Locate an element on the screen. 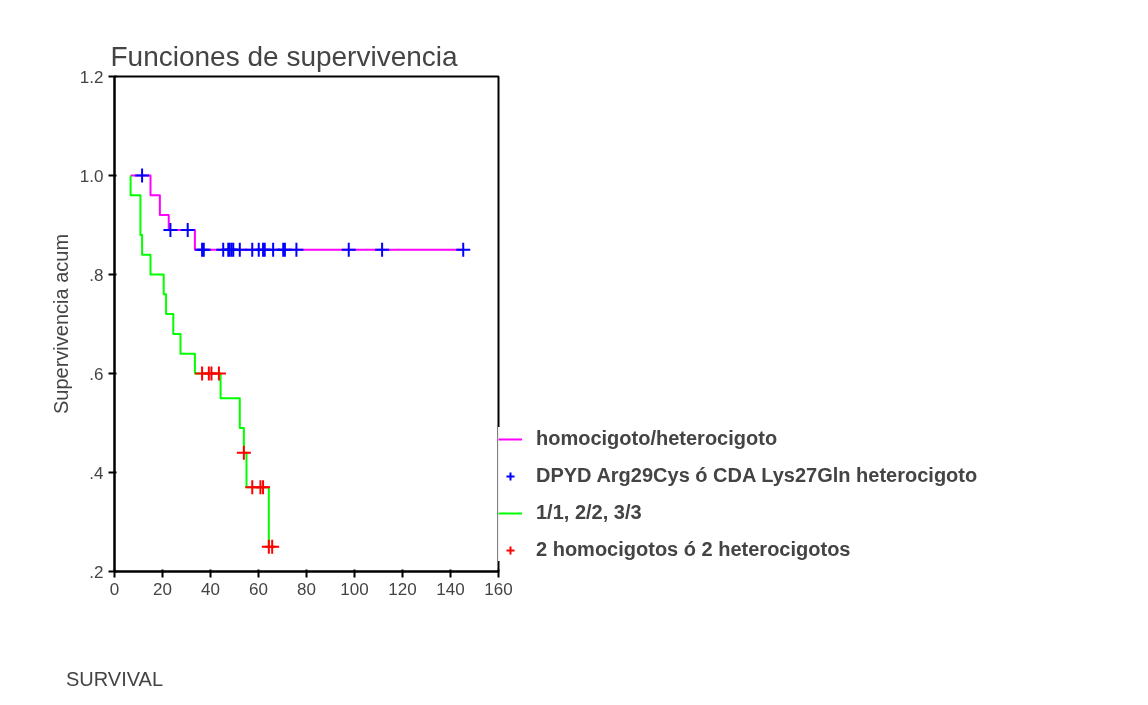 The width and height of the screenshot is (1148, 705). x-tick-label: 100 is located at coordinates (354, 589).